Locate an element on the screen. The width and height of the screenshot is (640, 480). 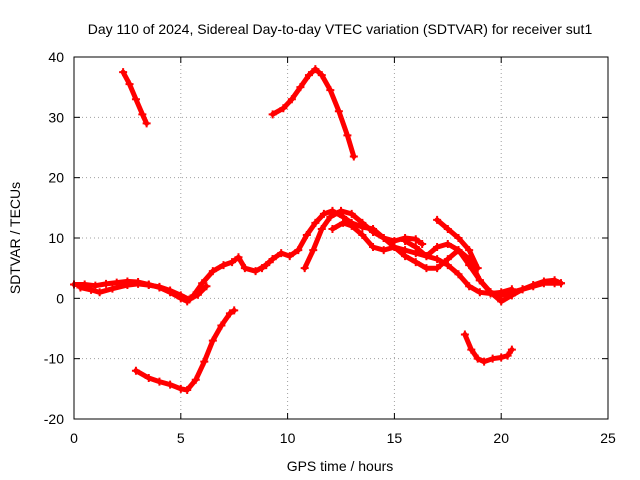
y-tick-label: 30 is located at coordinates (56, 117).